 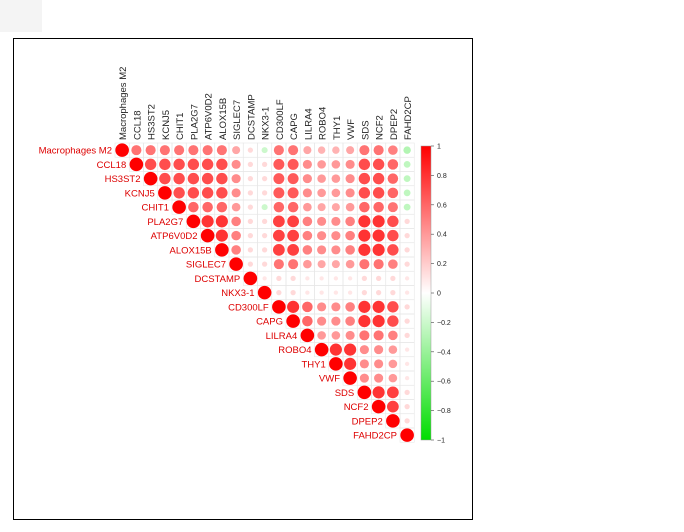 What do you see at coordinates (294, 350) in the screenshot?
I see `row-label: ROBO4` at bounding box center [294, 350].